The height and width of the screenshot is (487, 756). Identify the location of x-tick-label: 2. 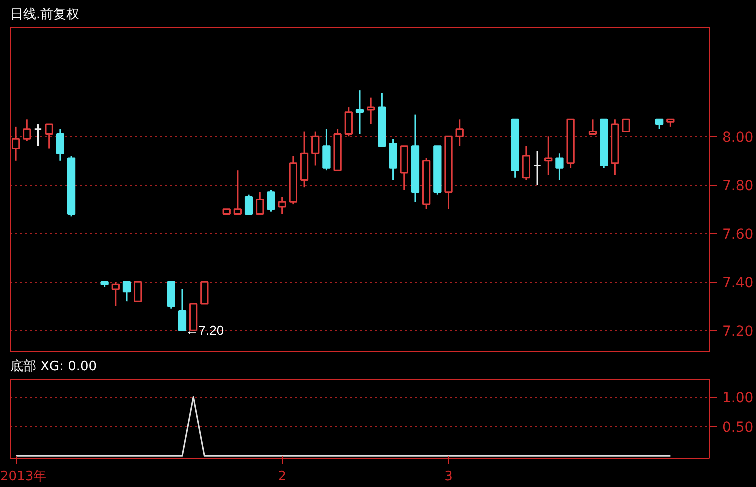
(282, 477).